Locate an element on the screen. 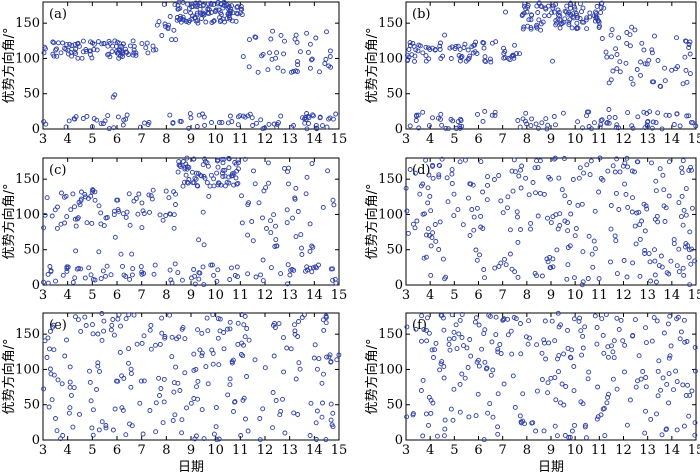 The image size is (700, 476). scatter-series is located at coordinates (190, 66).